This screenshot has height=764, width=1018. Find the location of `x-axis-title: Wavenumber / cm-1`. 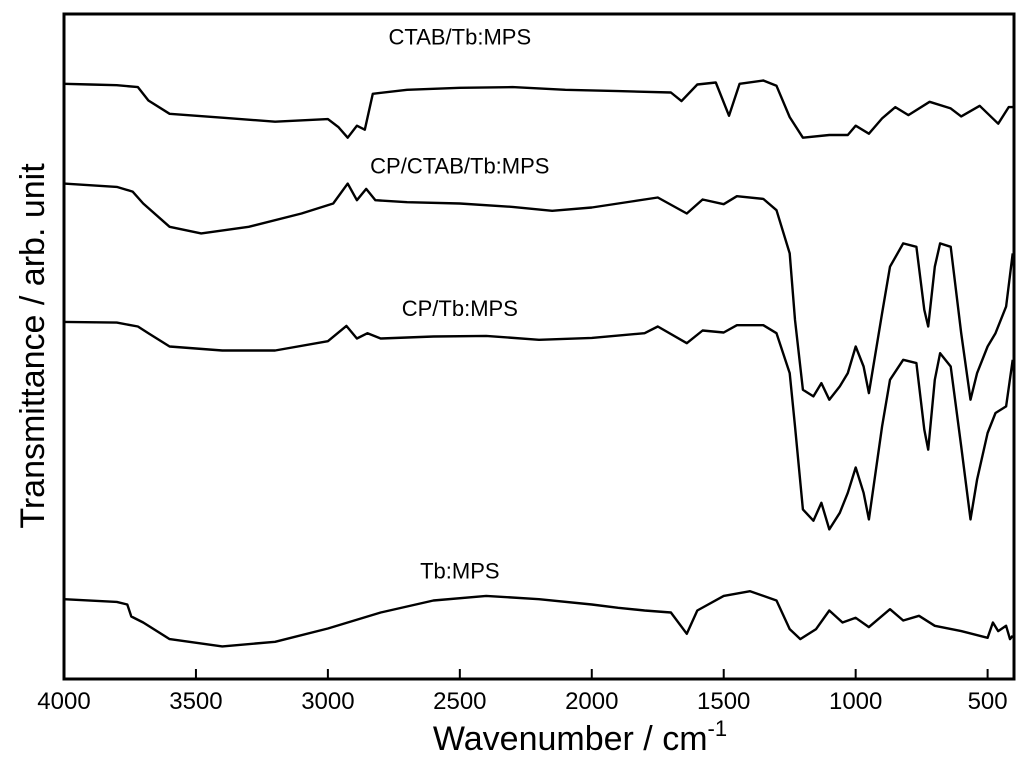

x-axis-title: Wavenumber / cm-1 is located at coordinates (580, 737).